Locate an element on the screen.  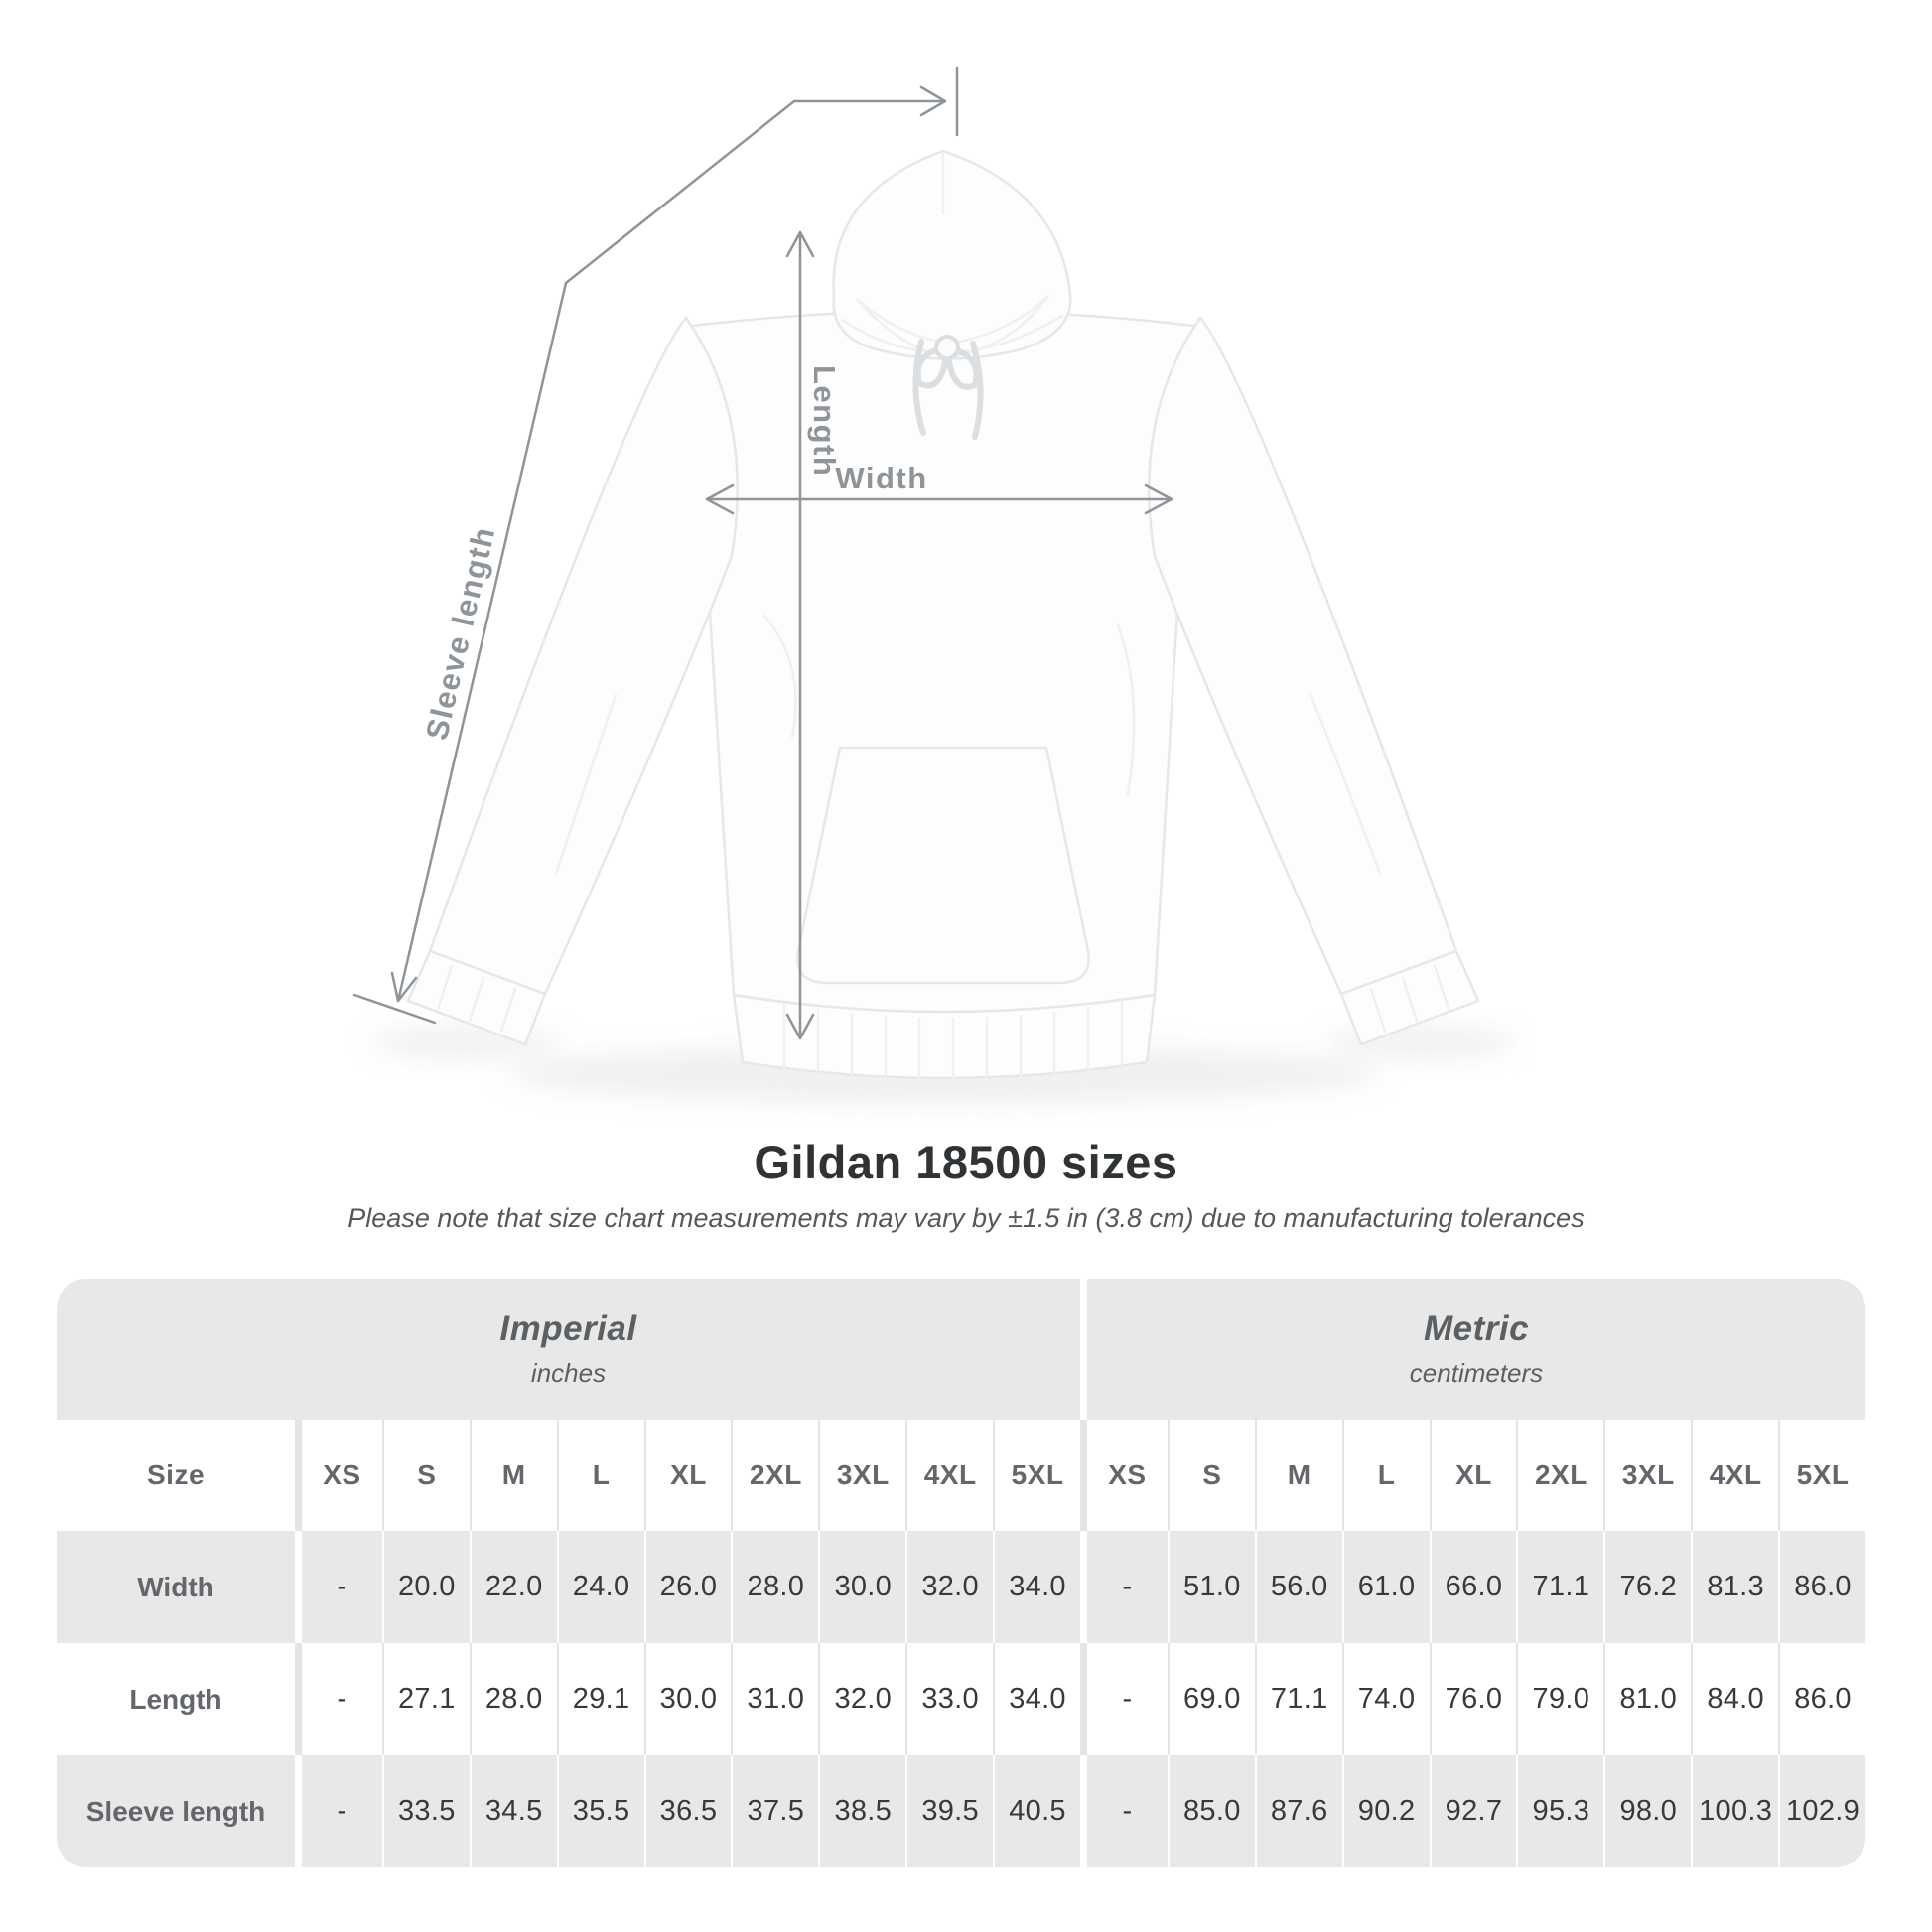
table-cell: 85.0 is located at coordinates (1211, 1811).